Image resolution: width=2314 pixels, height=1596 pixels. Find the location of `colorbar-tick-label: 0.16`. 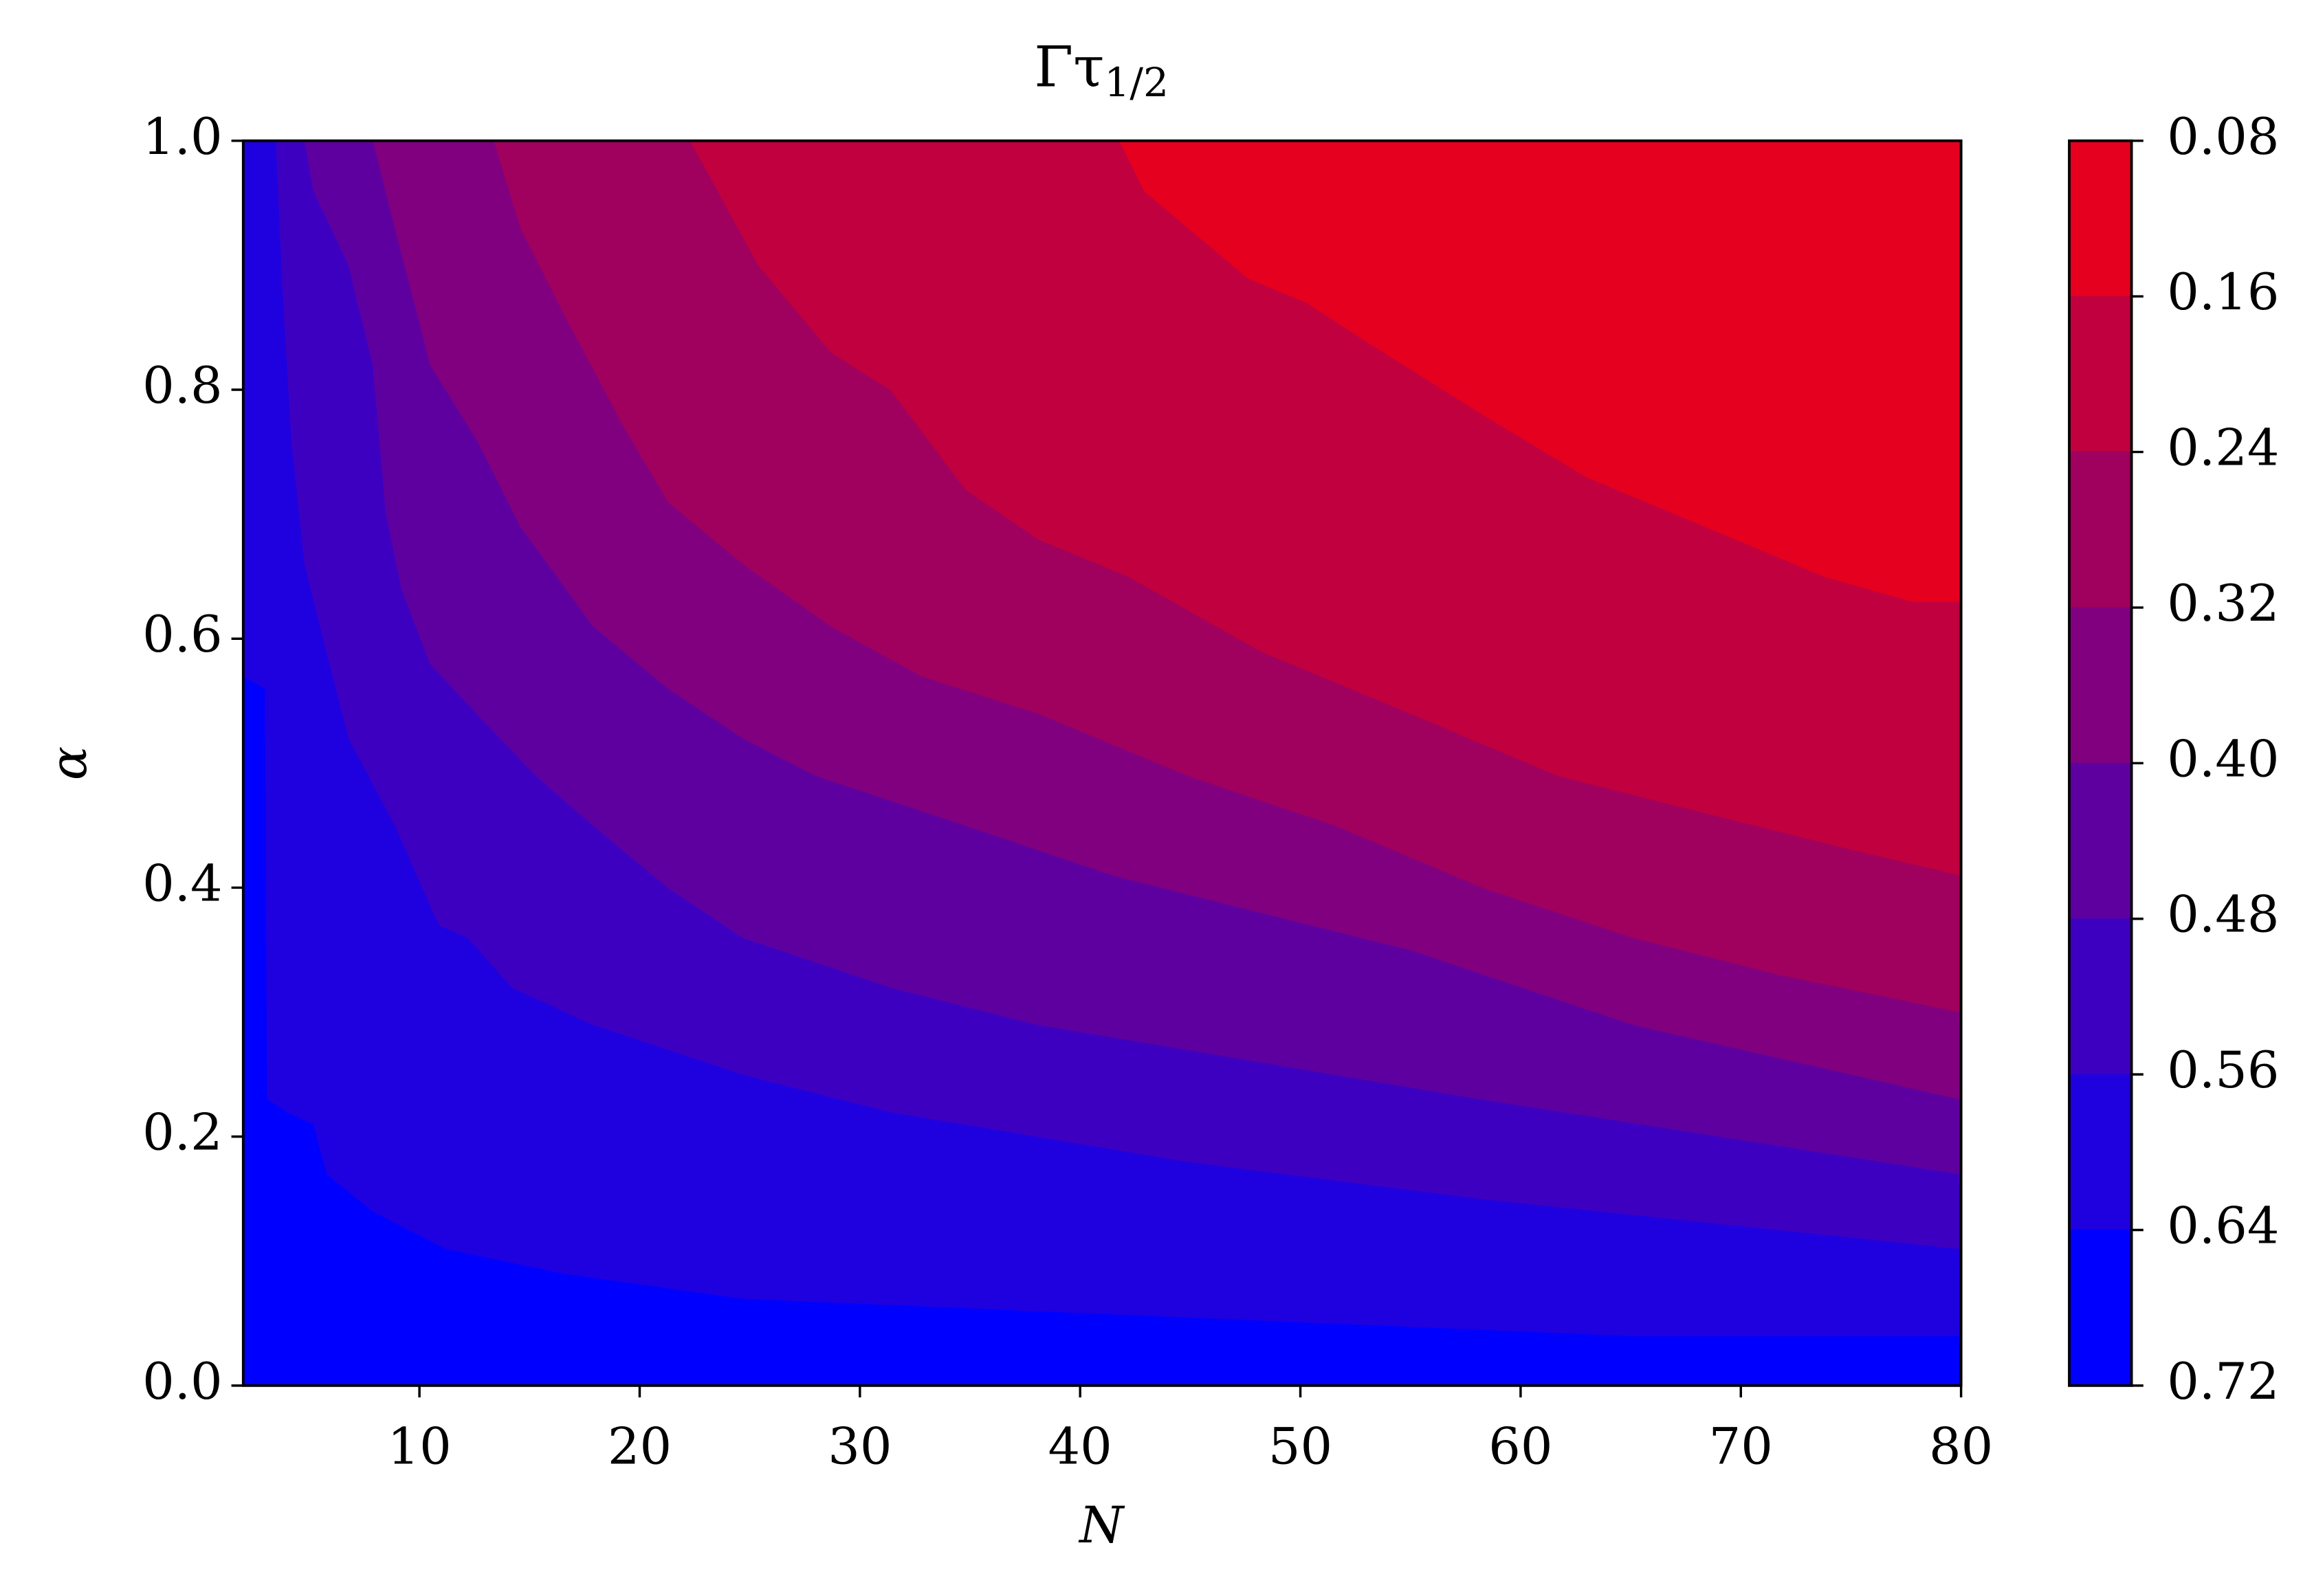

colorbar-tick-label: 0.16 is located at coordinates (2223, 292).